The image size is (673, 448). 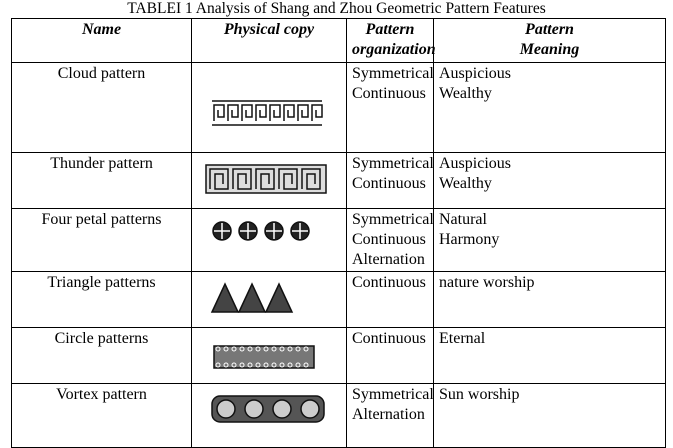 I want to click on name-cell: Thunder pattern, so click(x=101, y=180).